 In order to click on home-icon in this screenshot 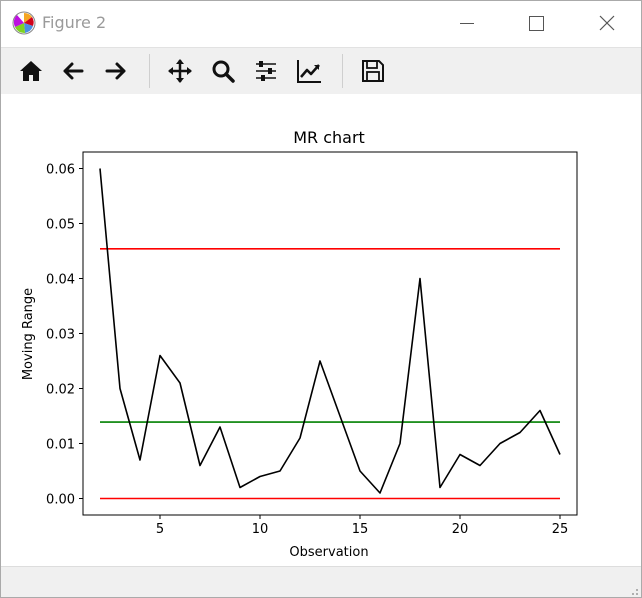, I will do `click(31, 71)`.